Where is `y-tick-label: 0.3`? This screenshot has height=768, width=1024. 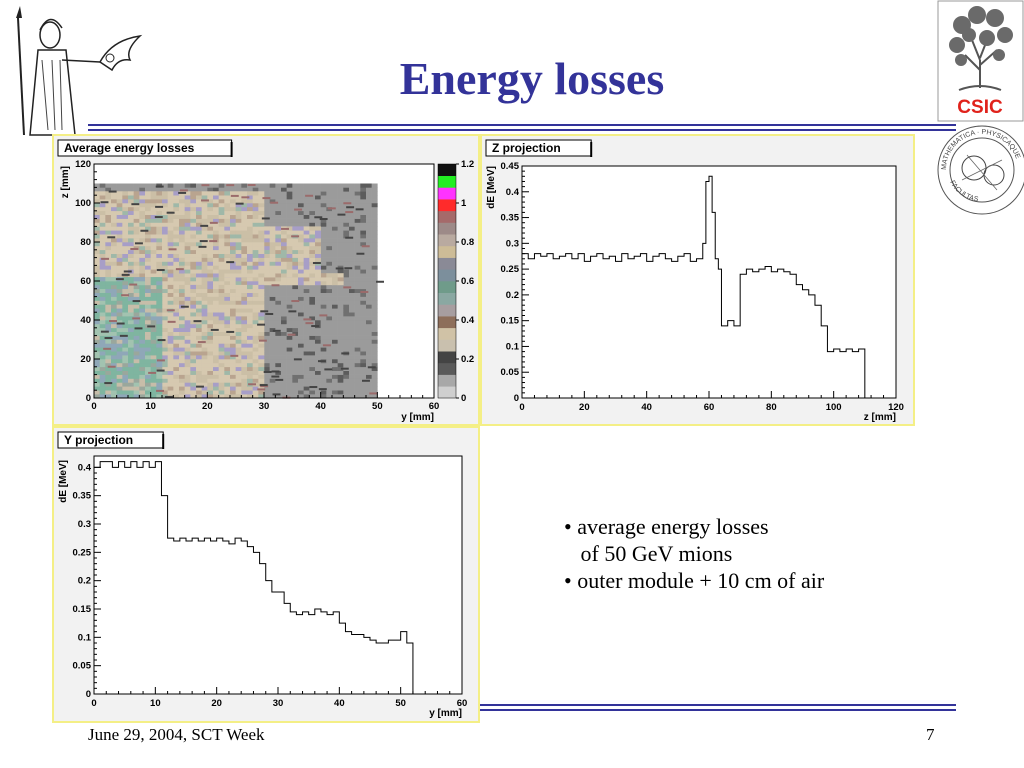
y-tick-label: 0.3 is located at coordinates (512, 243).